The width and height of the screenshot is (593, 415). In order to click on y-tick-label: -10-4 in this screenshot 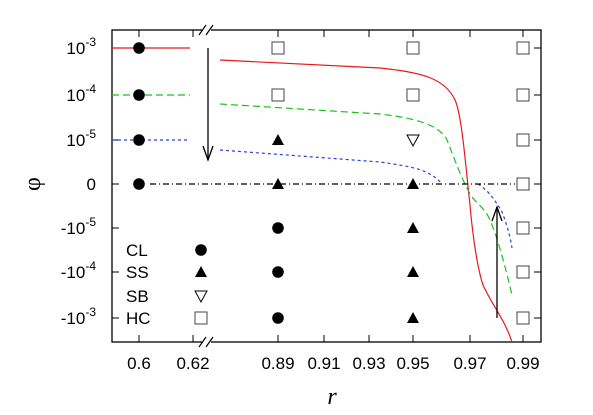, I will do `click(79, 270)`.